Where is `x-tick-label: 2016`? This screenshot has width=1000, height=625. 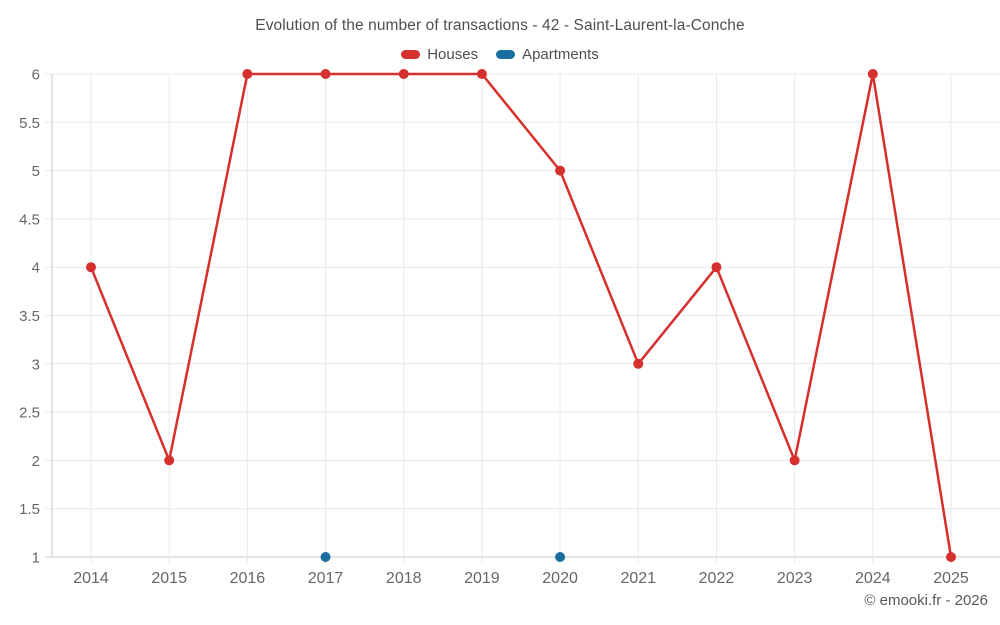
x-tick-label: 2016 is located at coordinates (248, 578).